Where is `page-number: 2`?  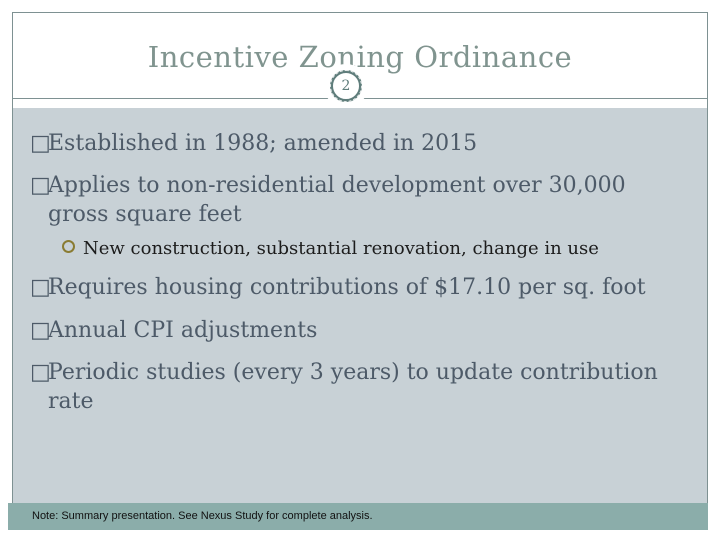
page-number: 2 is located at coordinates (346, 86).